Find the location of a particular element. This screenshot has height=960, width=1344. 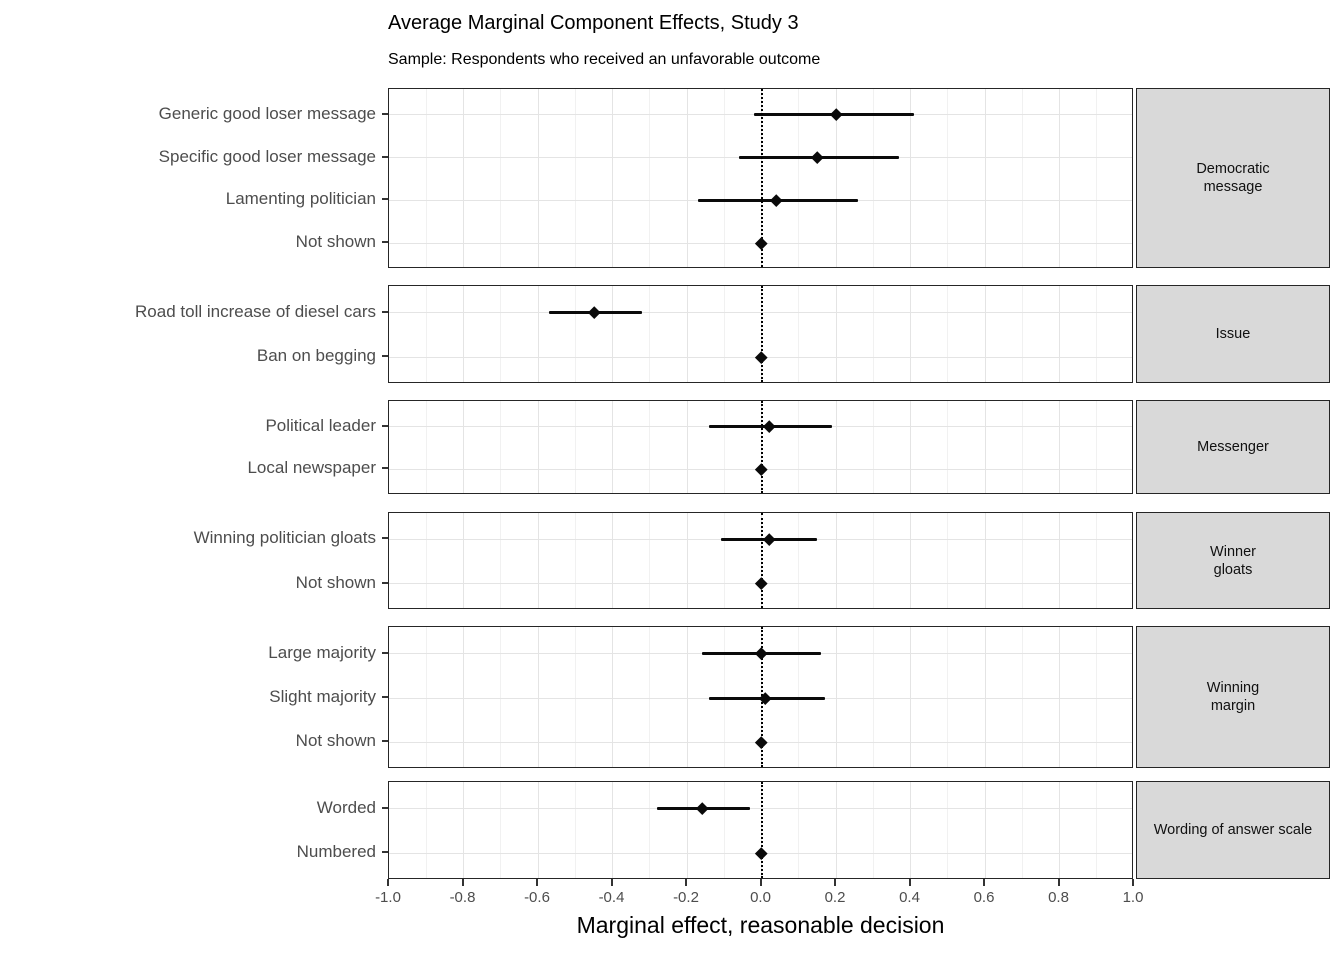

facet-strip-label: message is located at coordinates (1233, 187).